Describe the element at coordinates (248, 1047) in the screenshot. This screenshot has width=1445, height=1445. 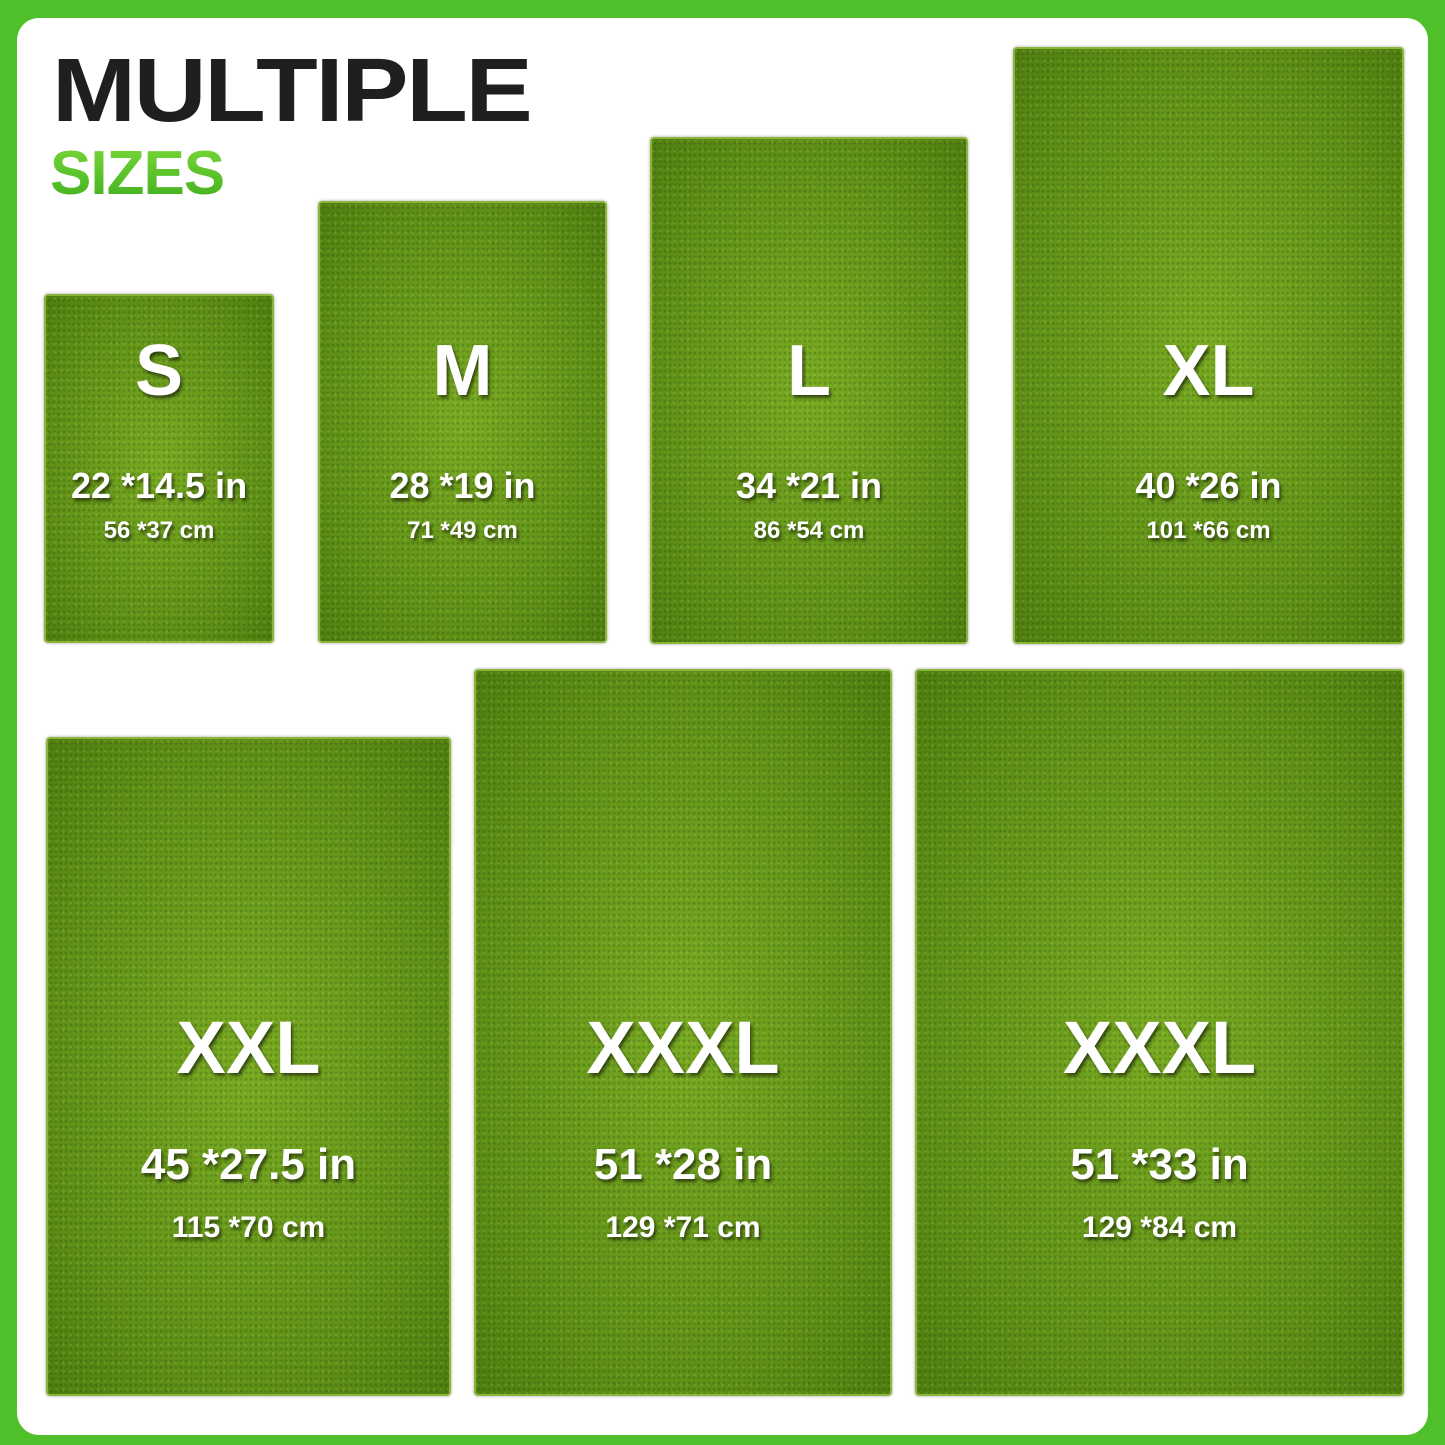
I see `size-label: XXL` at that location.